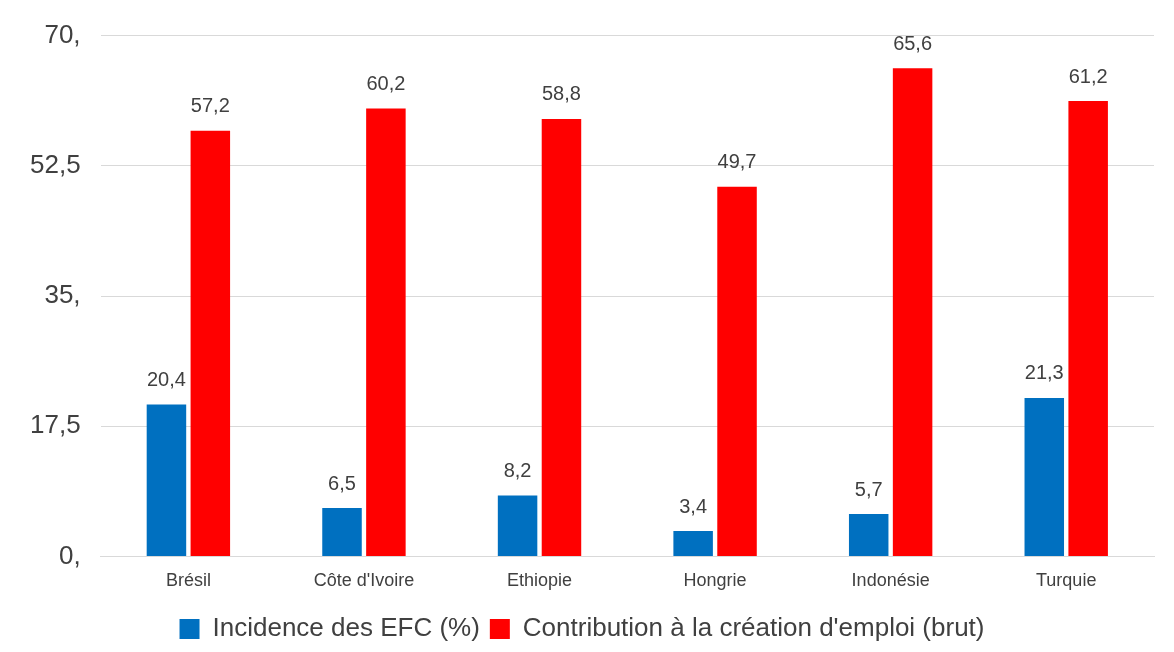 This screenshot has height=652, width=1174. Describe the element at coordinates (1044, 372) in the screenshot. I see `data-label: 21,3` at that location.